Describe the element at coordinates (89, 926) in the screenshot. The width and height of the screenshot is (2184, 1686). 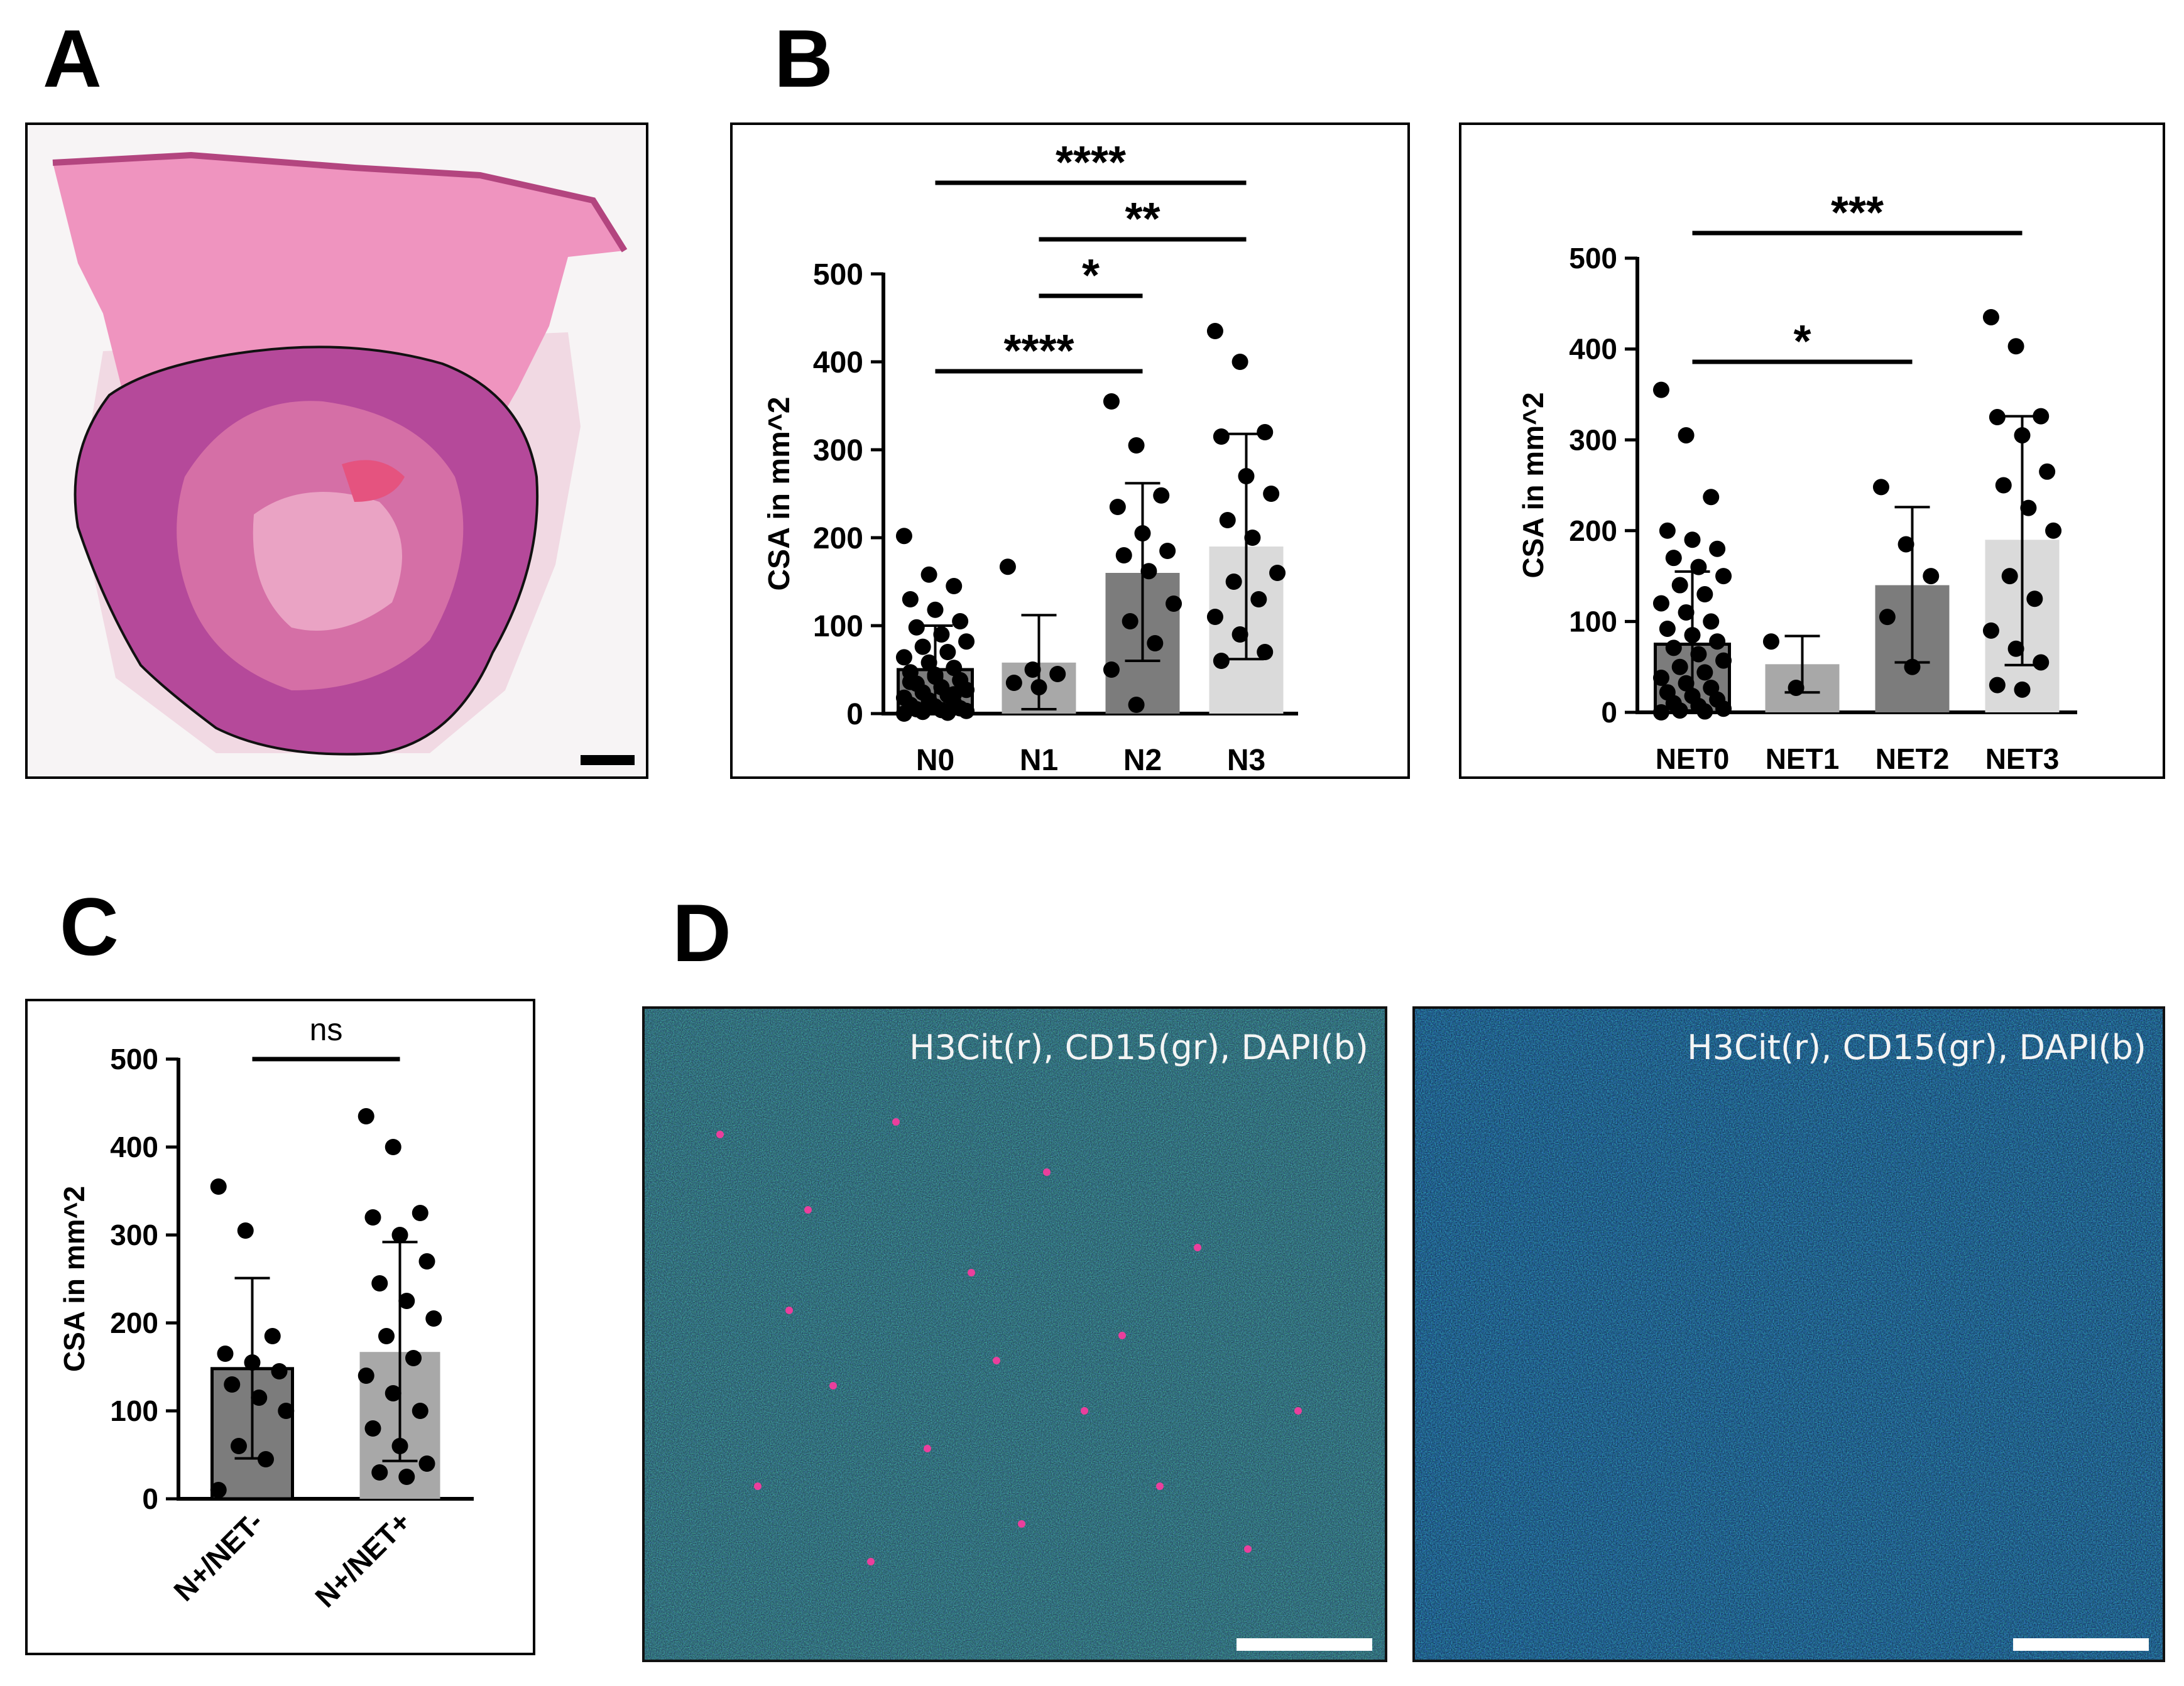
I see `panel-label-c: C` at that location.